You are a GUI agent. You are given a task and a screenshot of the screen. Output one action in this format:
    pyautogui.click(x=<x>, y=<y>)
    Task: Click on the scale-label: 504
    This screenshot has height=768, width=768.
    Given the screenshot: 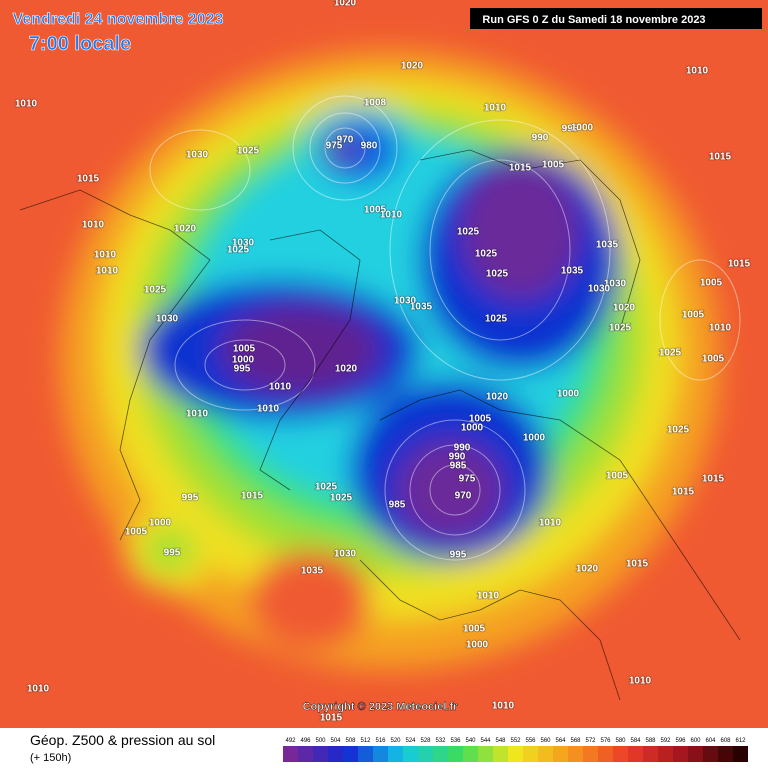 What is the action you would take?
    pyautogui.click(x=335, y=741)
    